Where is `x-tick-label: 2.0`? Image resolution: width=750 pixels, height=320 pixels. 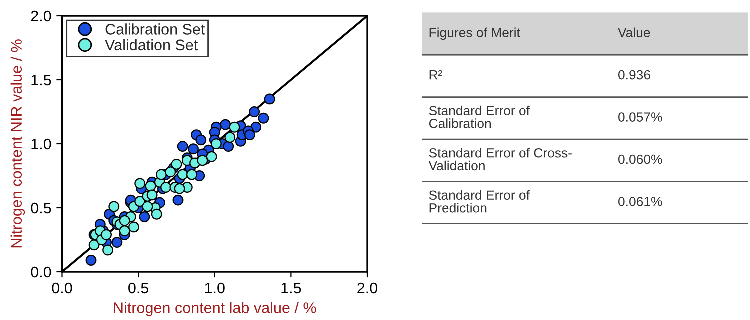
x-tick-label: 2.0 is located at coordinates (368, 288).